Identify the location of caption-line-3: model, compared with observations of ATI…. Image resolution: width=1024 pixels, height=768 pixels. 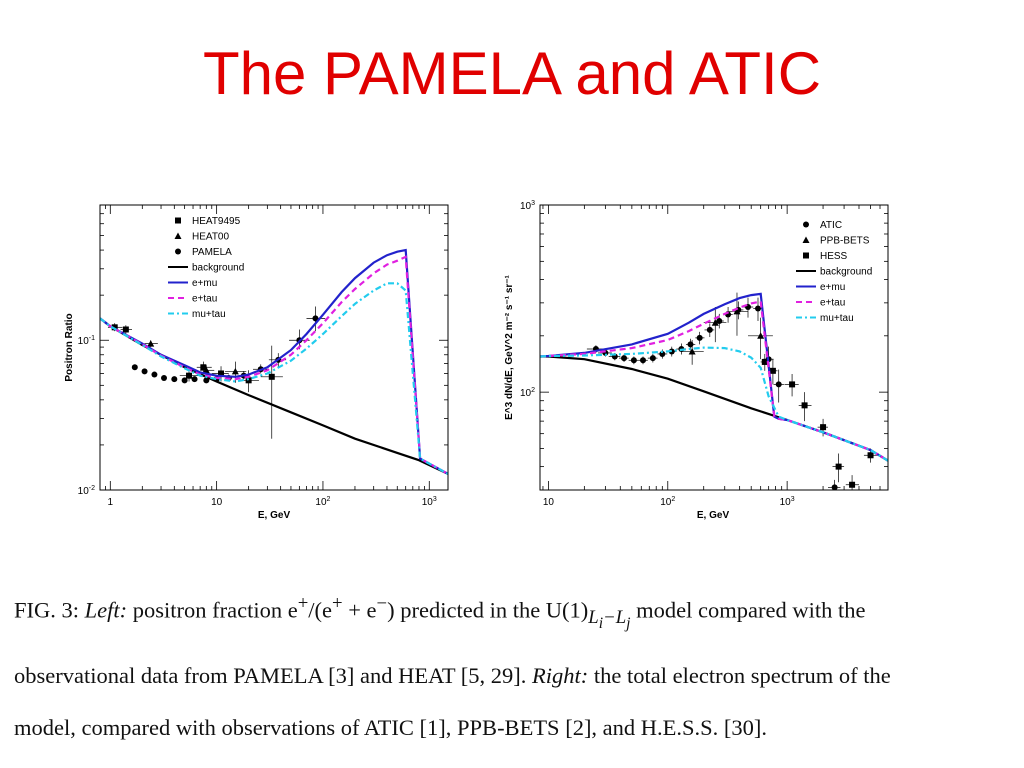
(391, 727).